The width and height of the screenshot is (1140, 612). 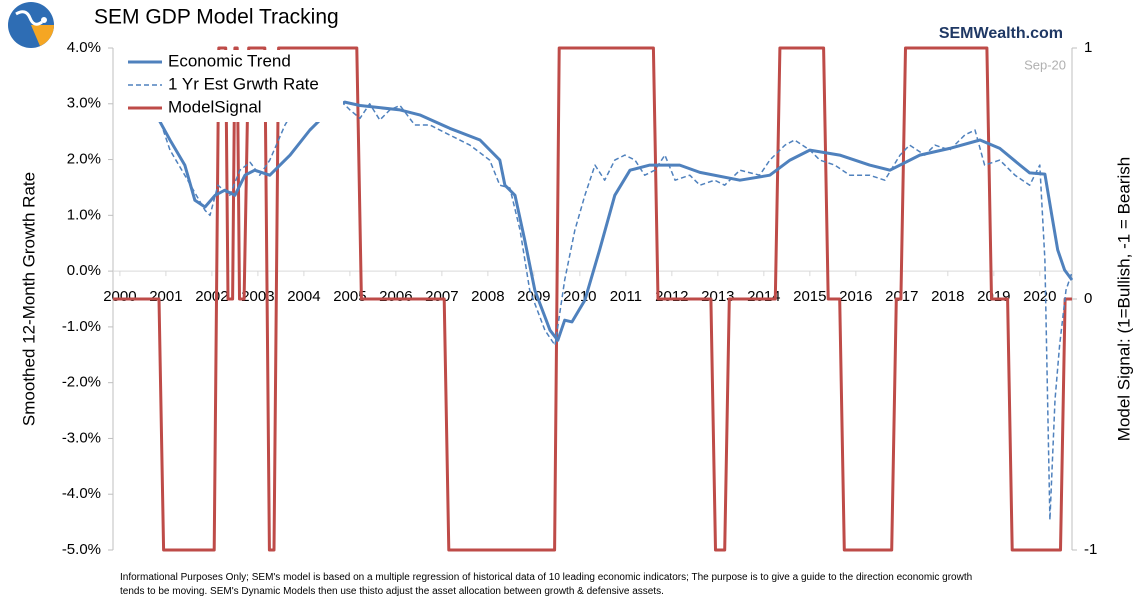 What do you see at coordinates (229, 60) in the screenshot?
I see `legend-label: Economic Trend` at bounding box center [229, 60].